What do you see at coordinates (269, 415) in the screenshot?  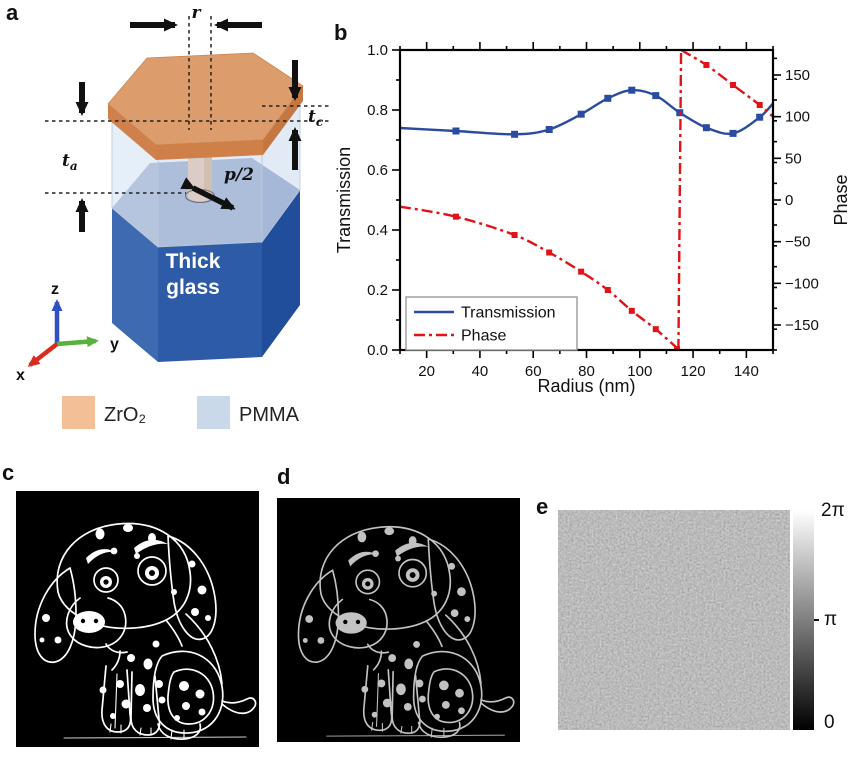 I see `pmma-label: PMMA` at bounding box center [269, 415].